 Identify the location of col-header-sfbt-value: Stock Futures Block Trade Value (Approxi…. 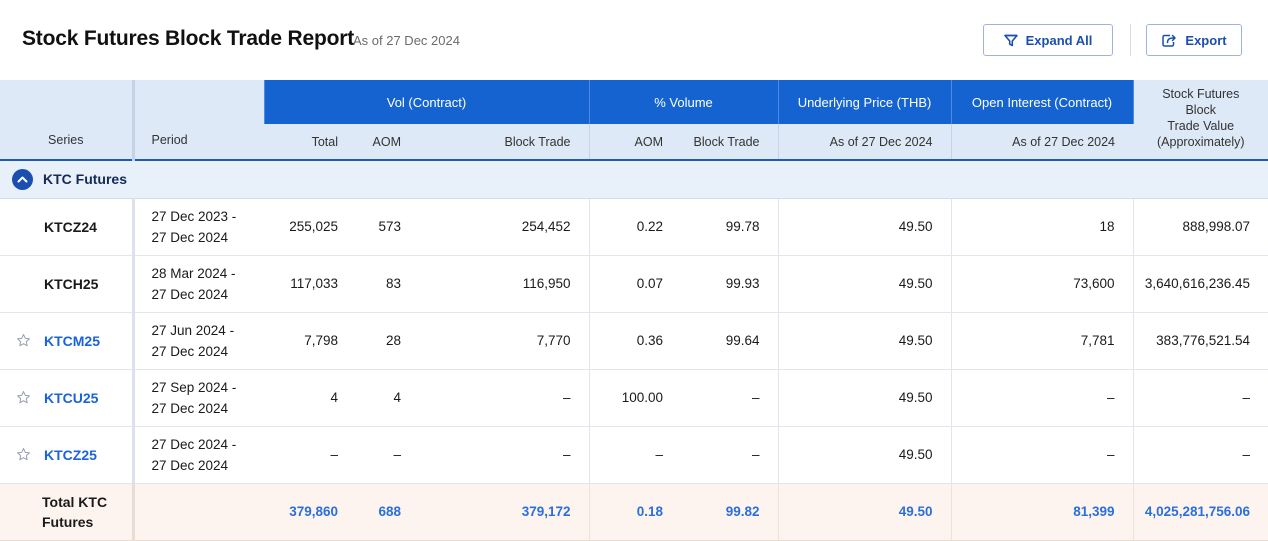
(1200, 120).